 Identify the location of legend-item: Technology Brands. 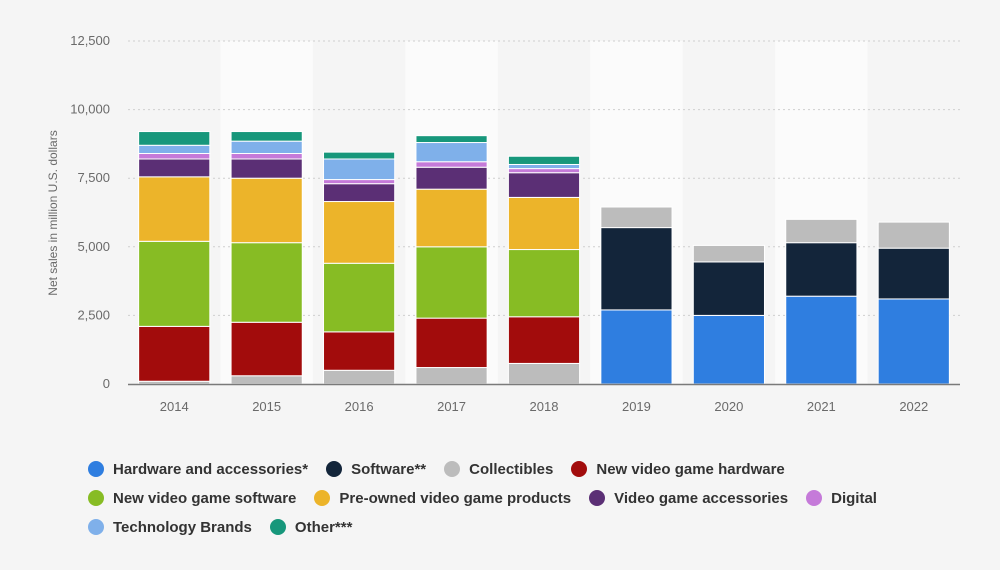
(170, 527).